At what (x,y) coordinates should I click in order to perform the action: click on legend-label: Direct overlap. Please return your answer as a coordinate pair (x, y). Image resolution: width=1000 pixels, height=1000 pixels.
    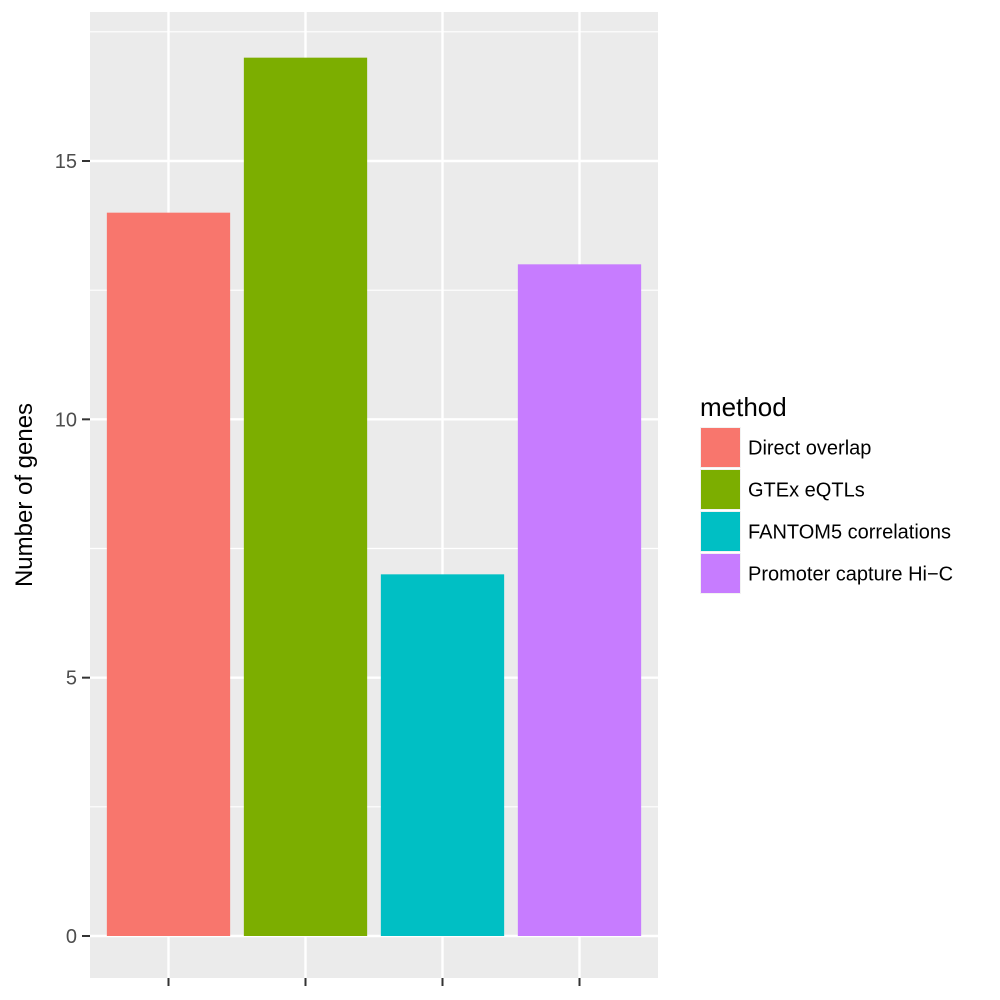
    Looking at the image, I should click on (809, 449).